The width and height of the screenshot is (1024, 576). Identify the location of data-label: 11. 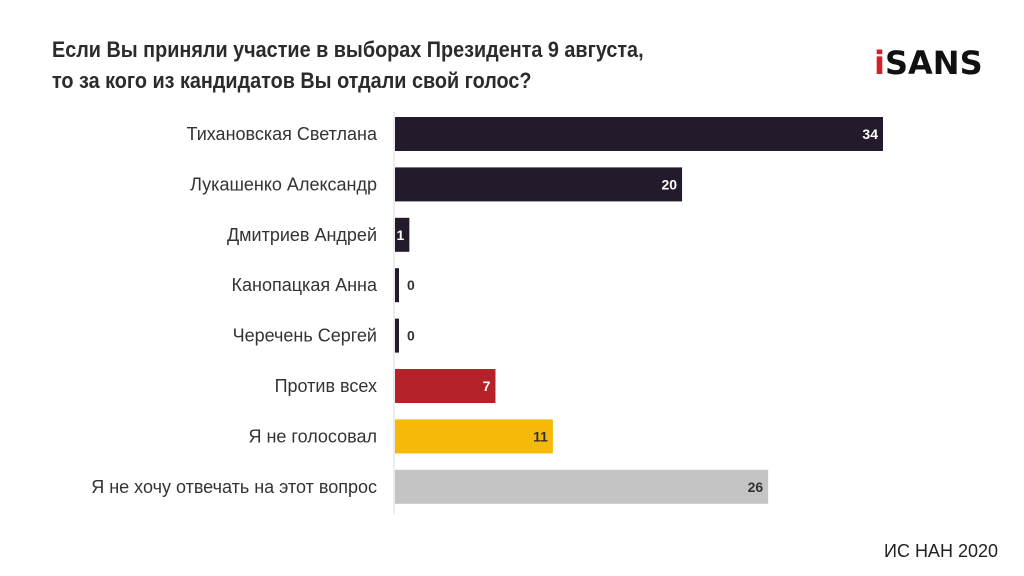
(540, 436).